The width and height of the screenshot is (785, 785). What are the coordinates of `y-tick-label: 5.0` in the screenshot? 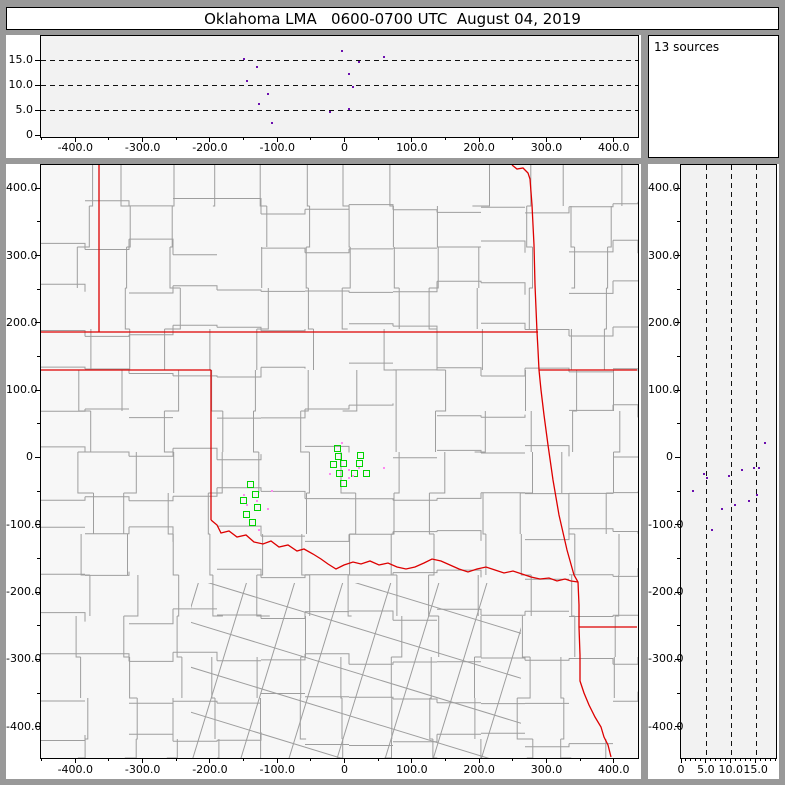 It's located at (24, 109).